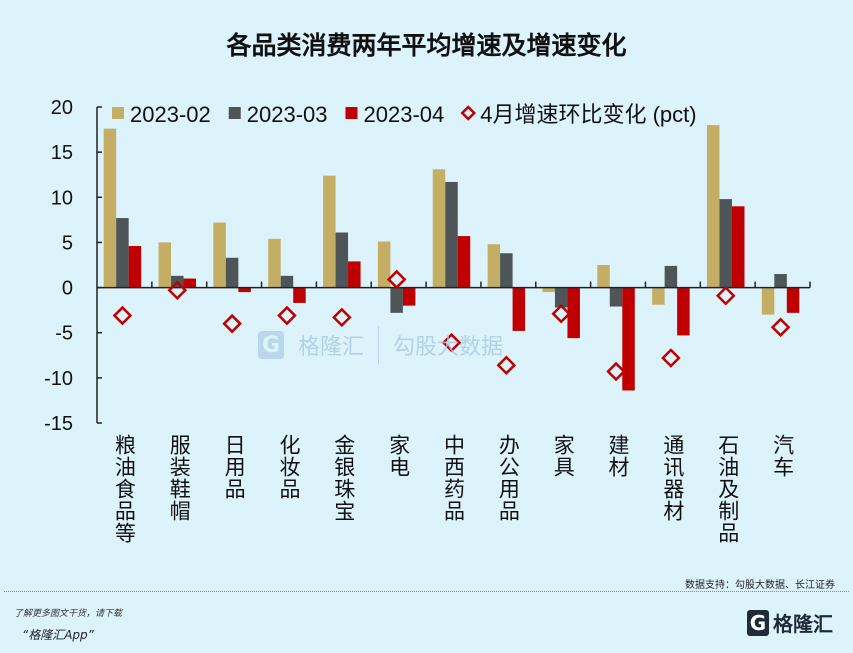 Image resolution: width=853 pixels, height=653 pixels. What do you see at coordinates (62, 108) in the screenshot?
I see `y-tick-label: 20` at bounding box center [62, 108].